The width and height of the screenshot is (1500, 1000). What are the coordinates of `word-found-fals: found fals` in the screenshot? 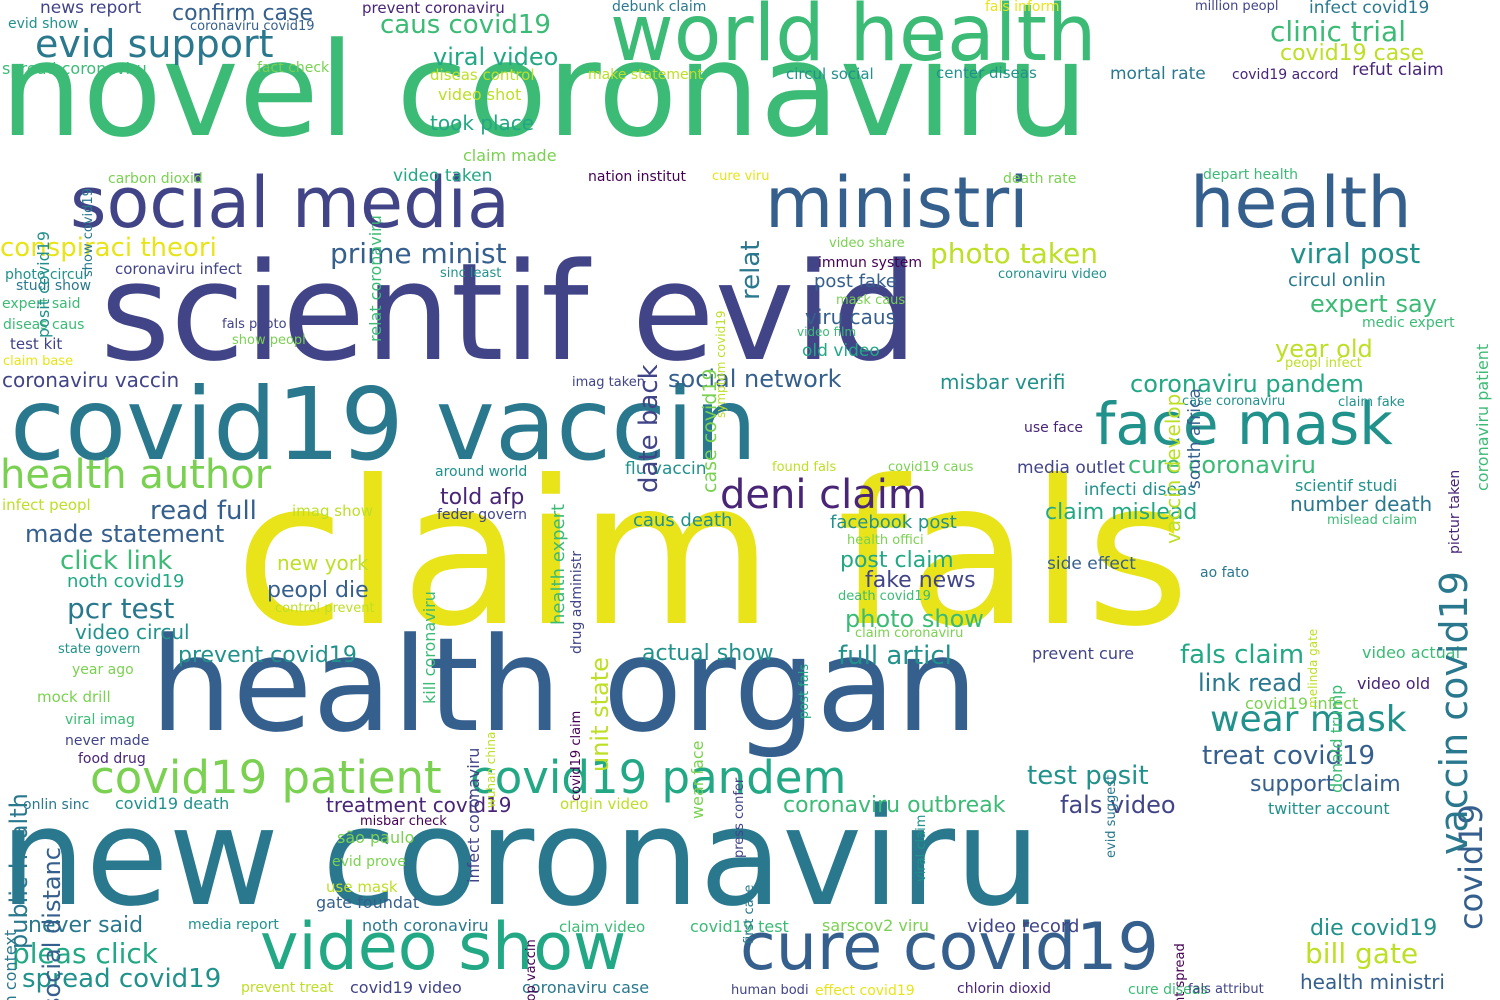 It's located at (804, 467).